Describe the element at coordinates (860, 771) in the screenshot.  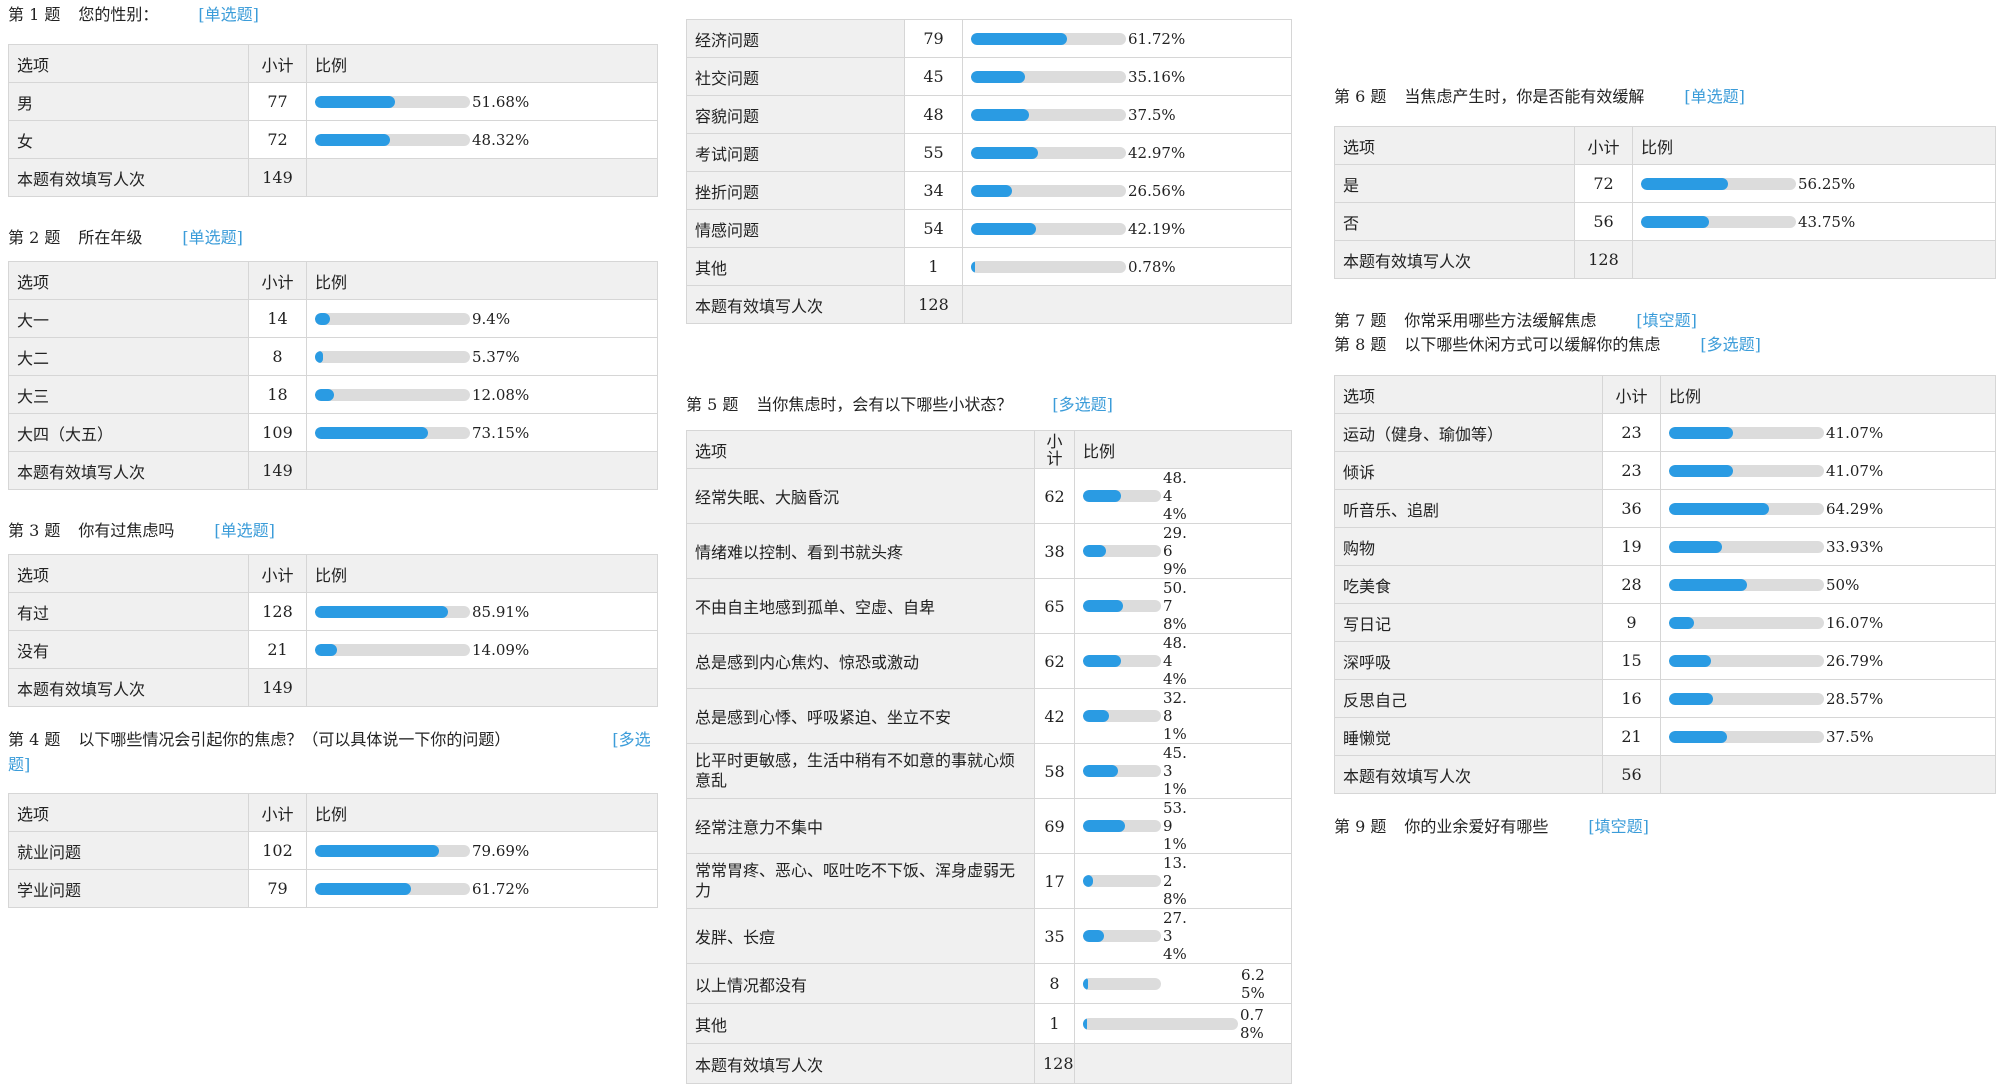
I see `option-label: 比平时更敏感，生活中稍有不如意的事就心烦意乱` at that location.